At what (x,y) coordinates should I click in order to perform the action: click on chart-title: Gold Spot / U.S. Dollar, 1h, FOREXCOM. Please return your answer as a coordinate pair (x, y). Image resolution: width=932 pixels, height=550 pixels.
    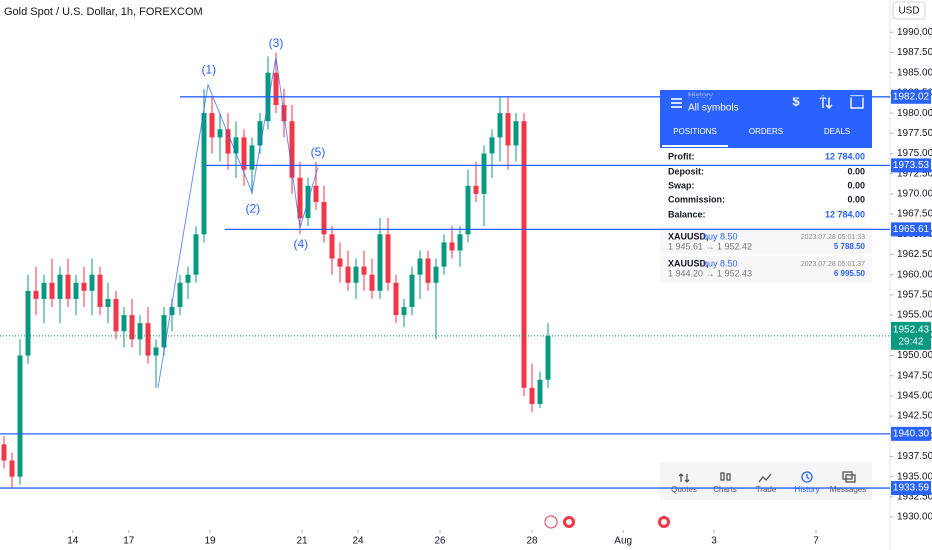
    Looking at the image, I should click on (103, 12).